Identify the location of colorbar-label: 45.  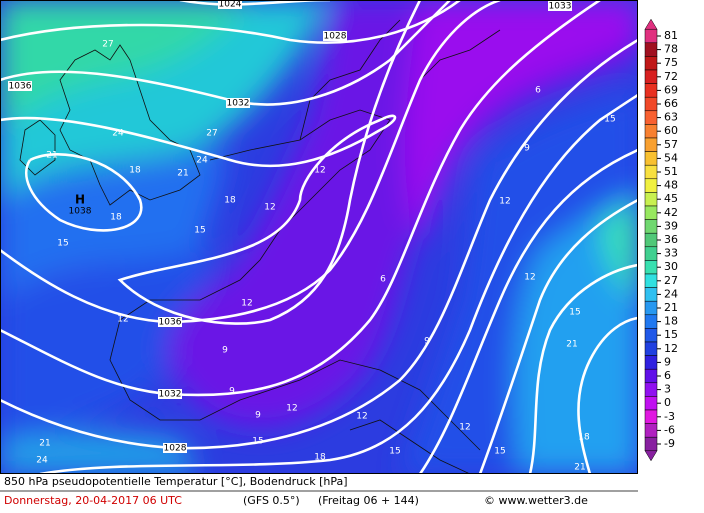
(671, 198).